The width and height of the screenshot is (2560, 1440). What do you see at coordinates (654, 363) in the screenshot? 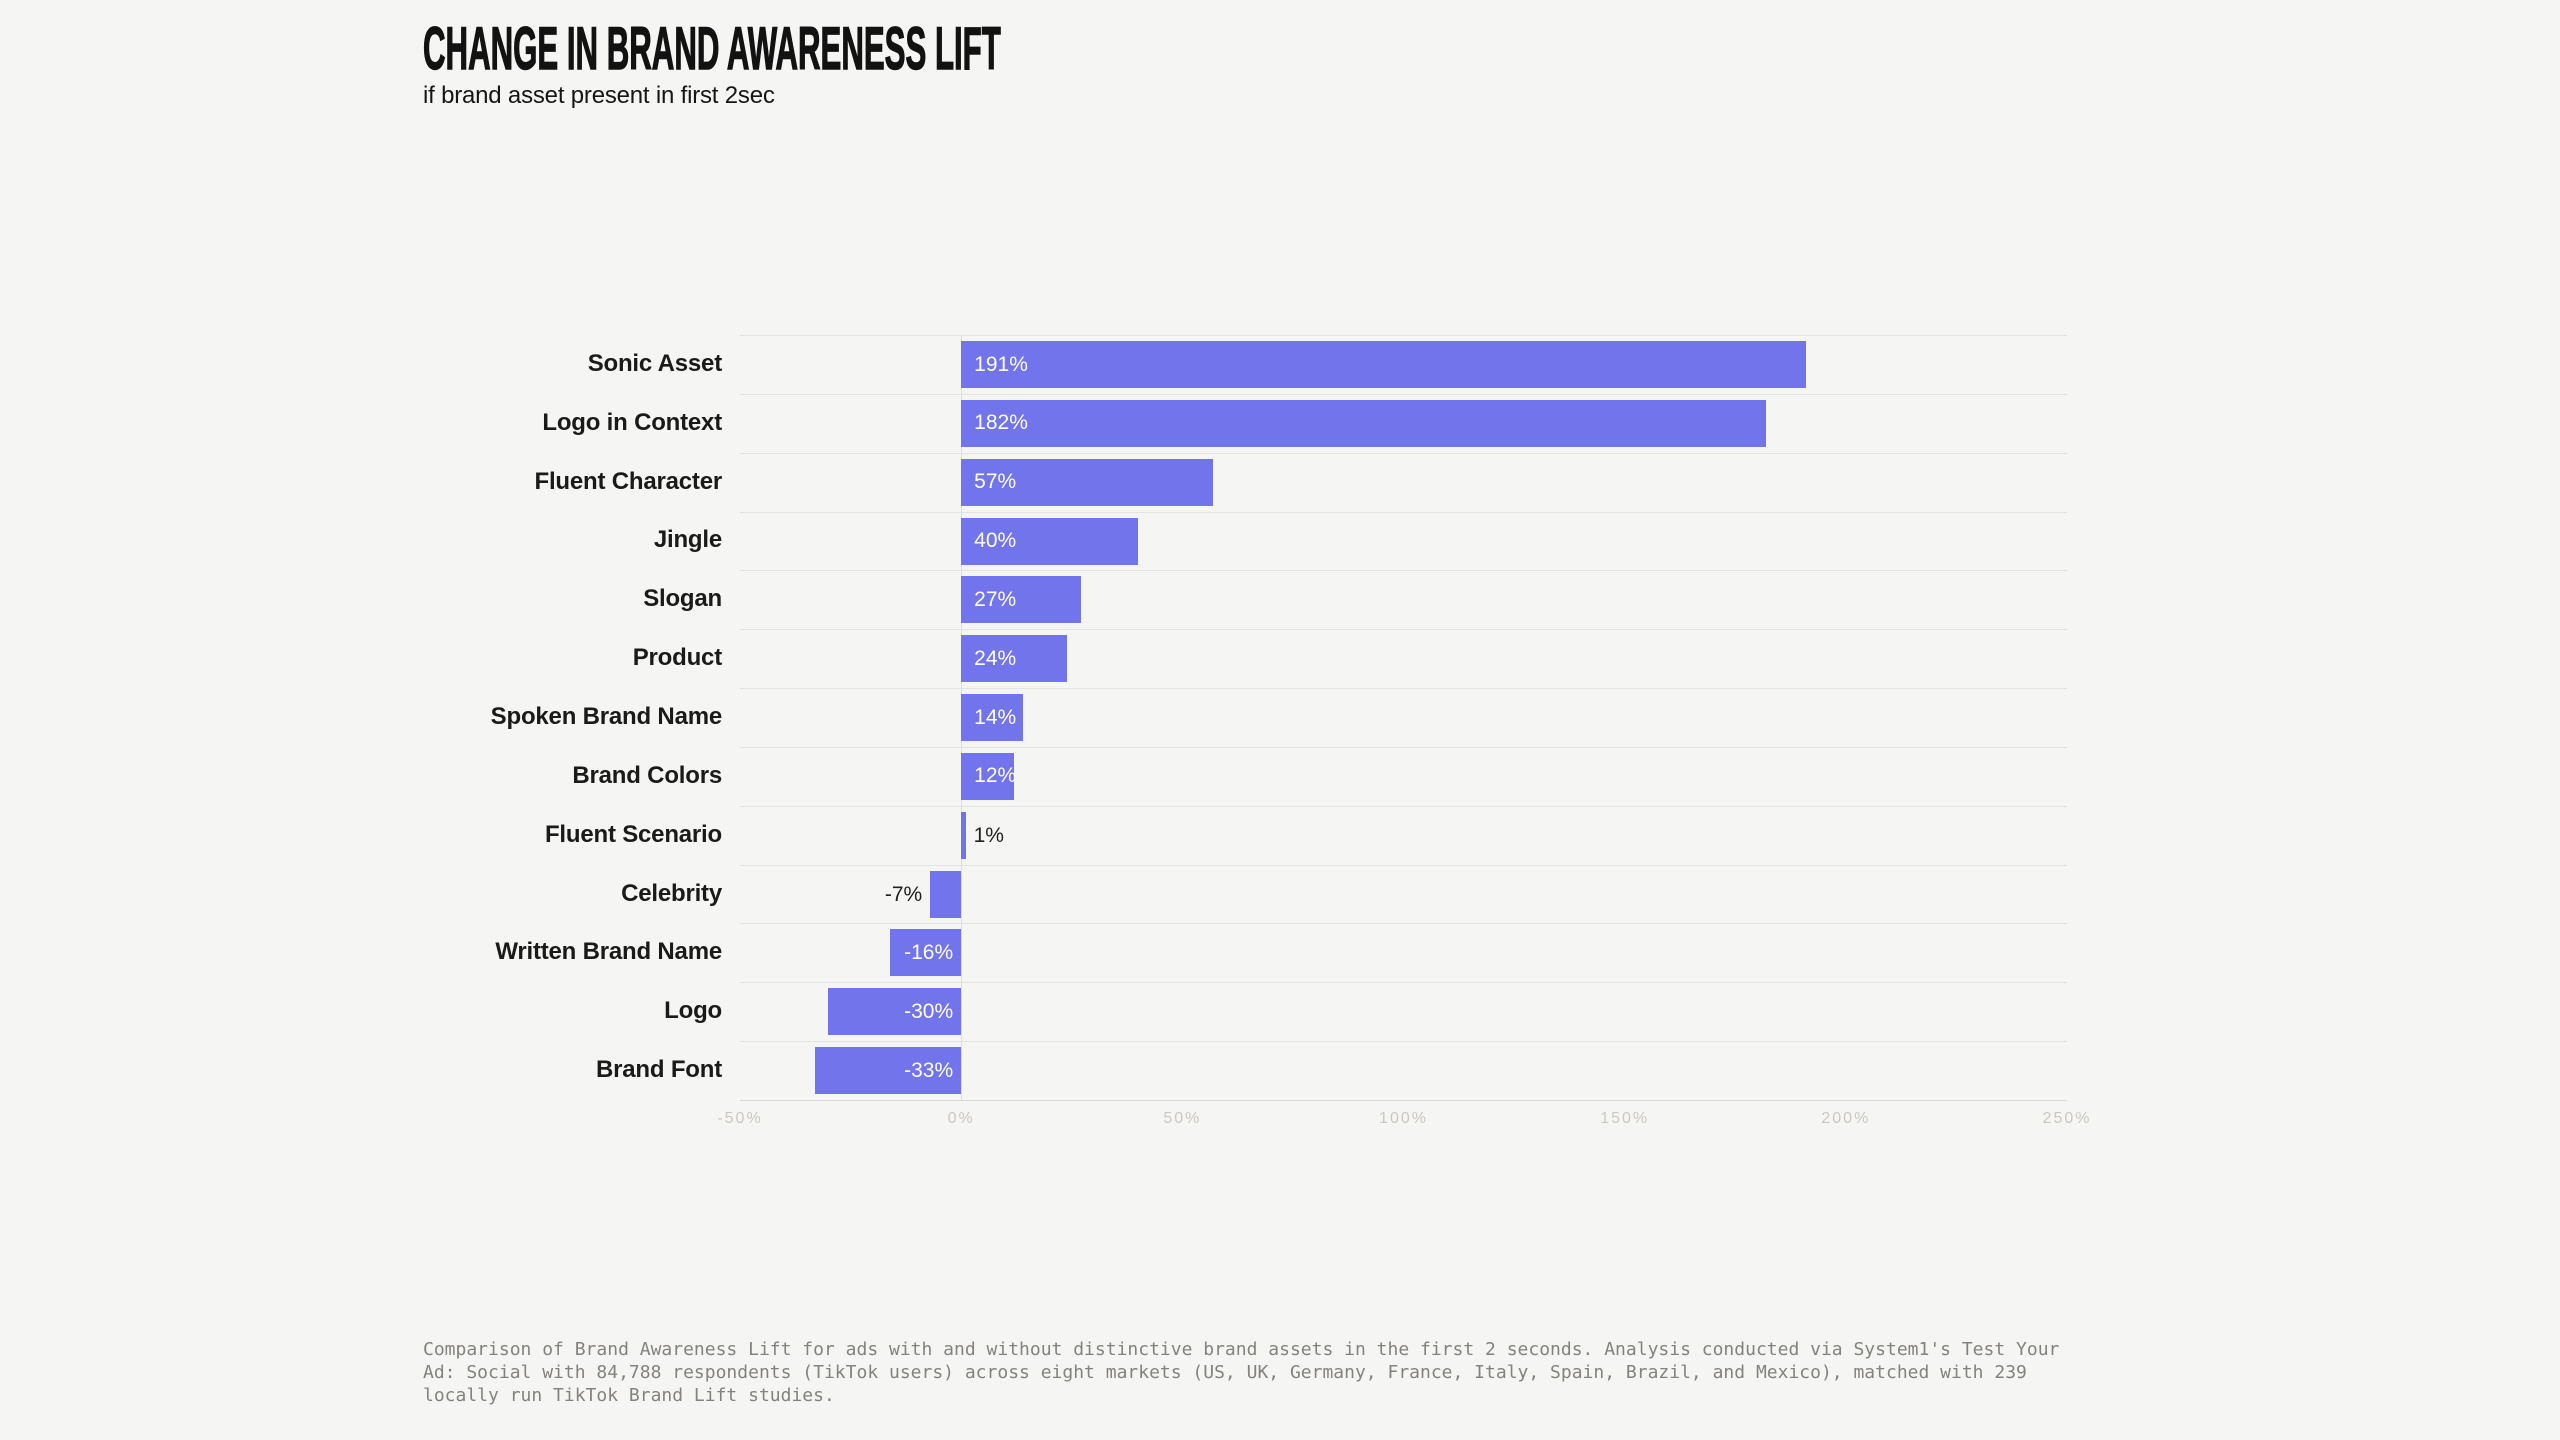
I see `category-label: Sonic Asset` at bounding box center [654, 363].